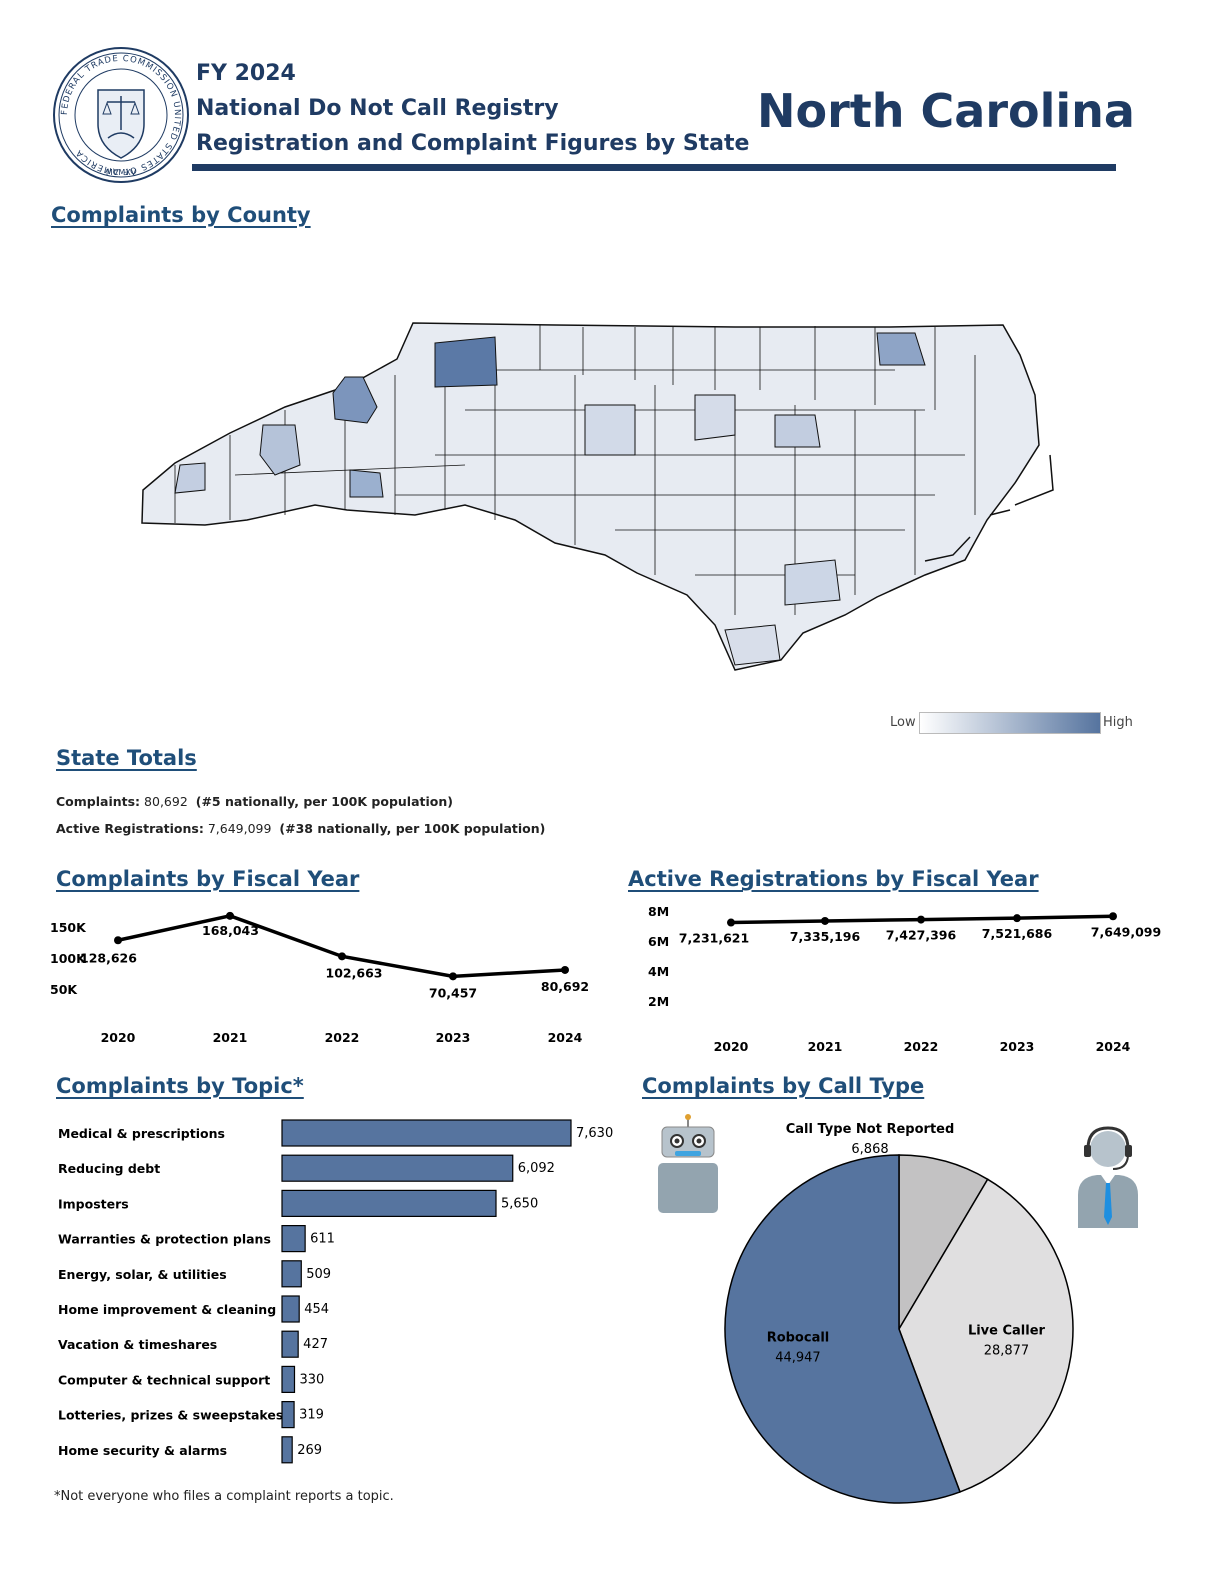  Describe the element at coordinates (239, 828) in the screenshot. I see `registrations-value: 7,649,099` at that location.